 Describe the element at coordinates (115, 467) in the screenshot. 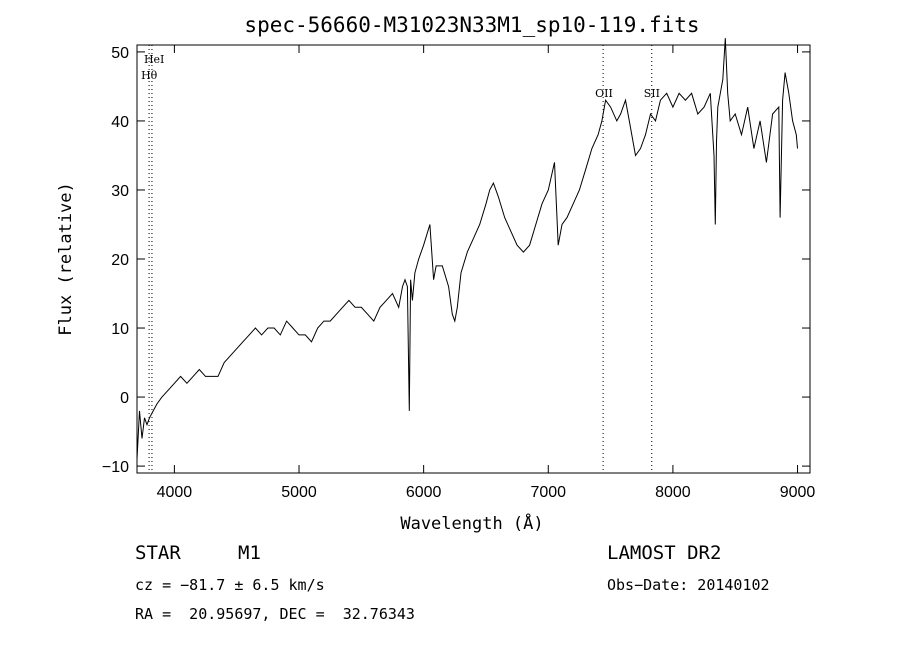

I see `y-tick-label: −10` at that location.